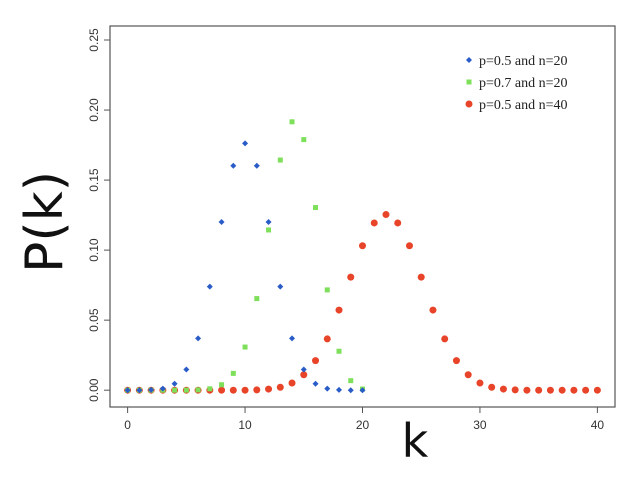 The height and width of the screenshot is (481, 640). What do you see at coordinates (523, 61) in the screenshot?
I see `legend-label: p=0.5 and n=20` at bounding box center [523, 61].